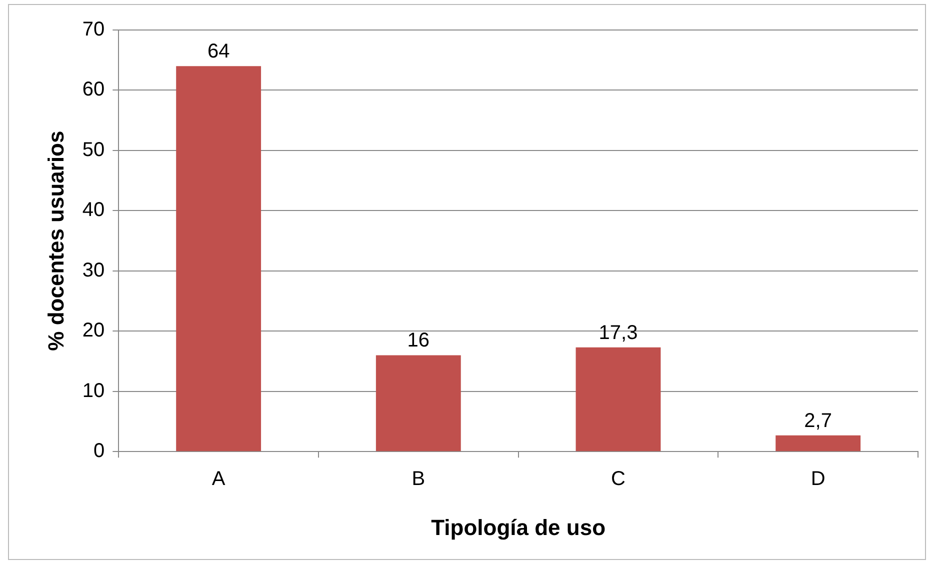 This screenshot has height=566, width=932. Describe the element at coordinates (93, 270) in the screenshot. I see `y-tick-label: 30` at that location.